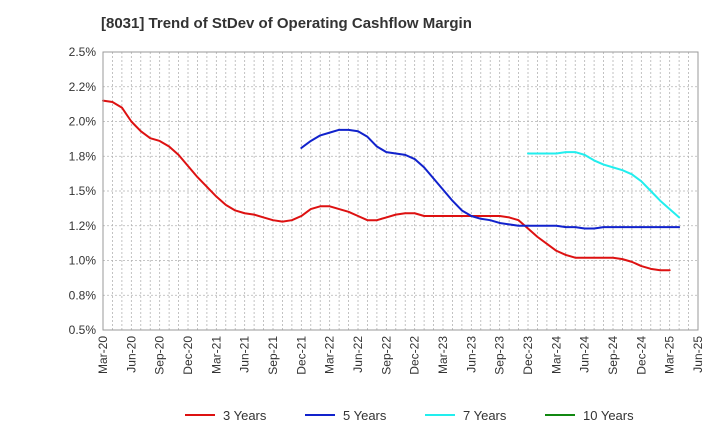  I want to click on x-tick-label: Jun-24, so click(585, 354).